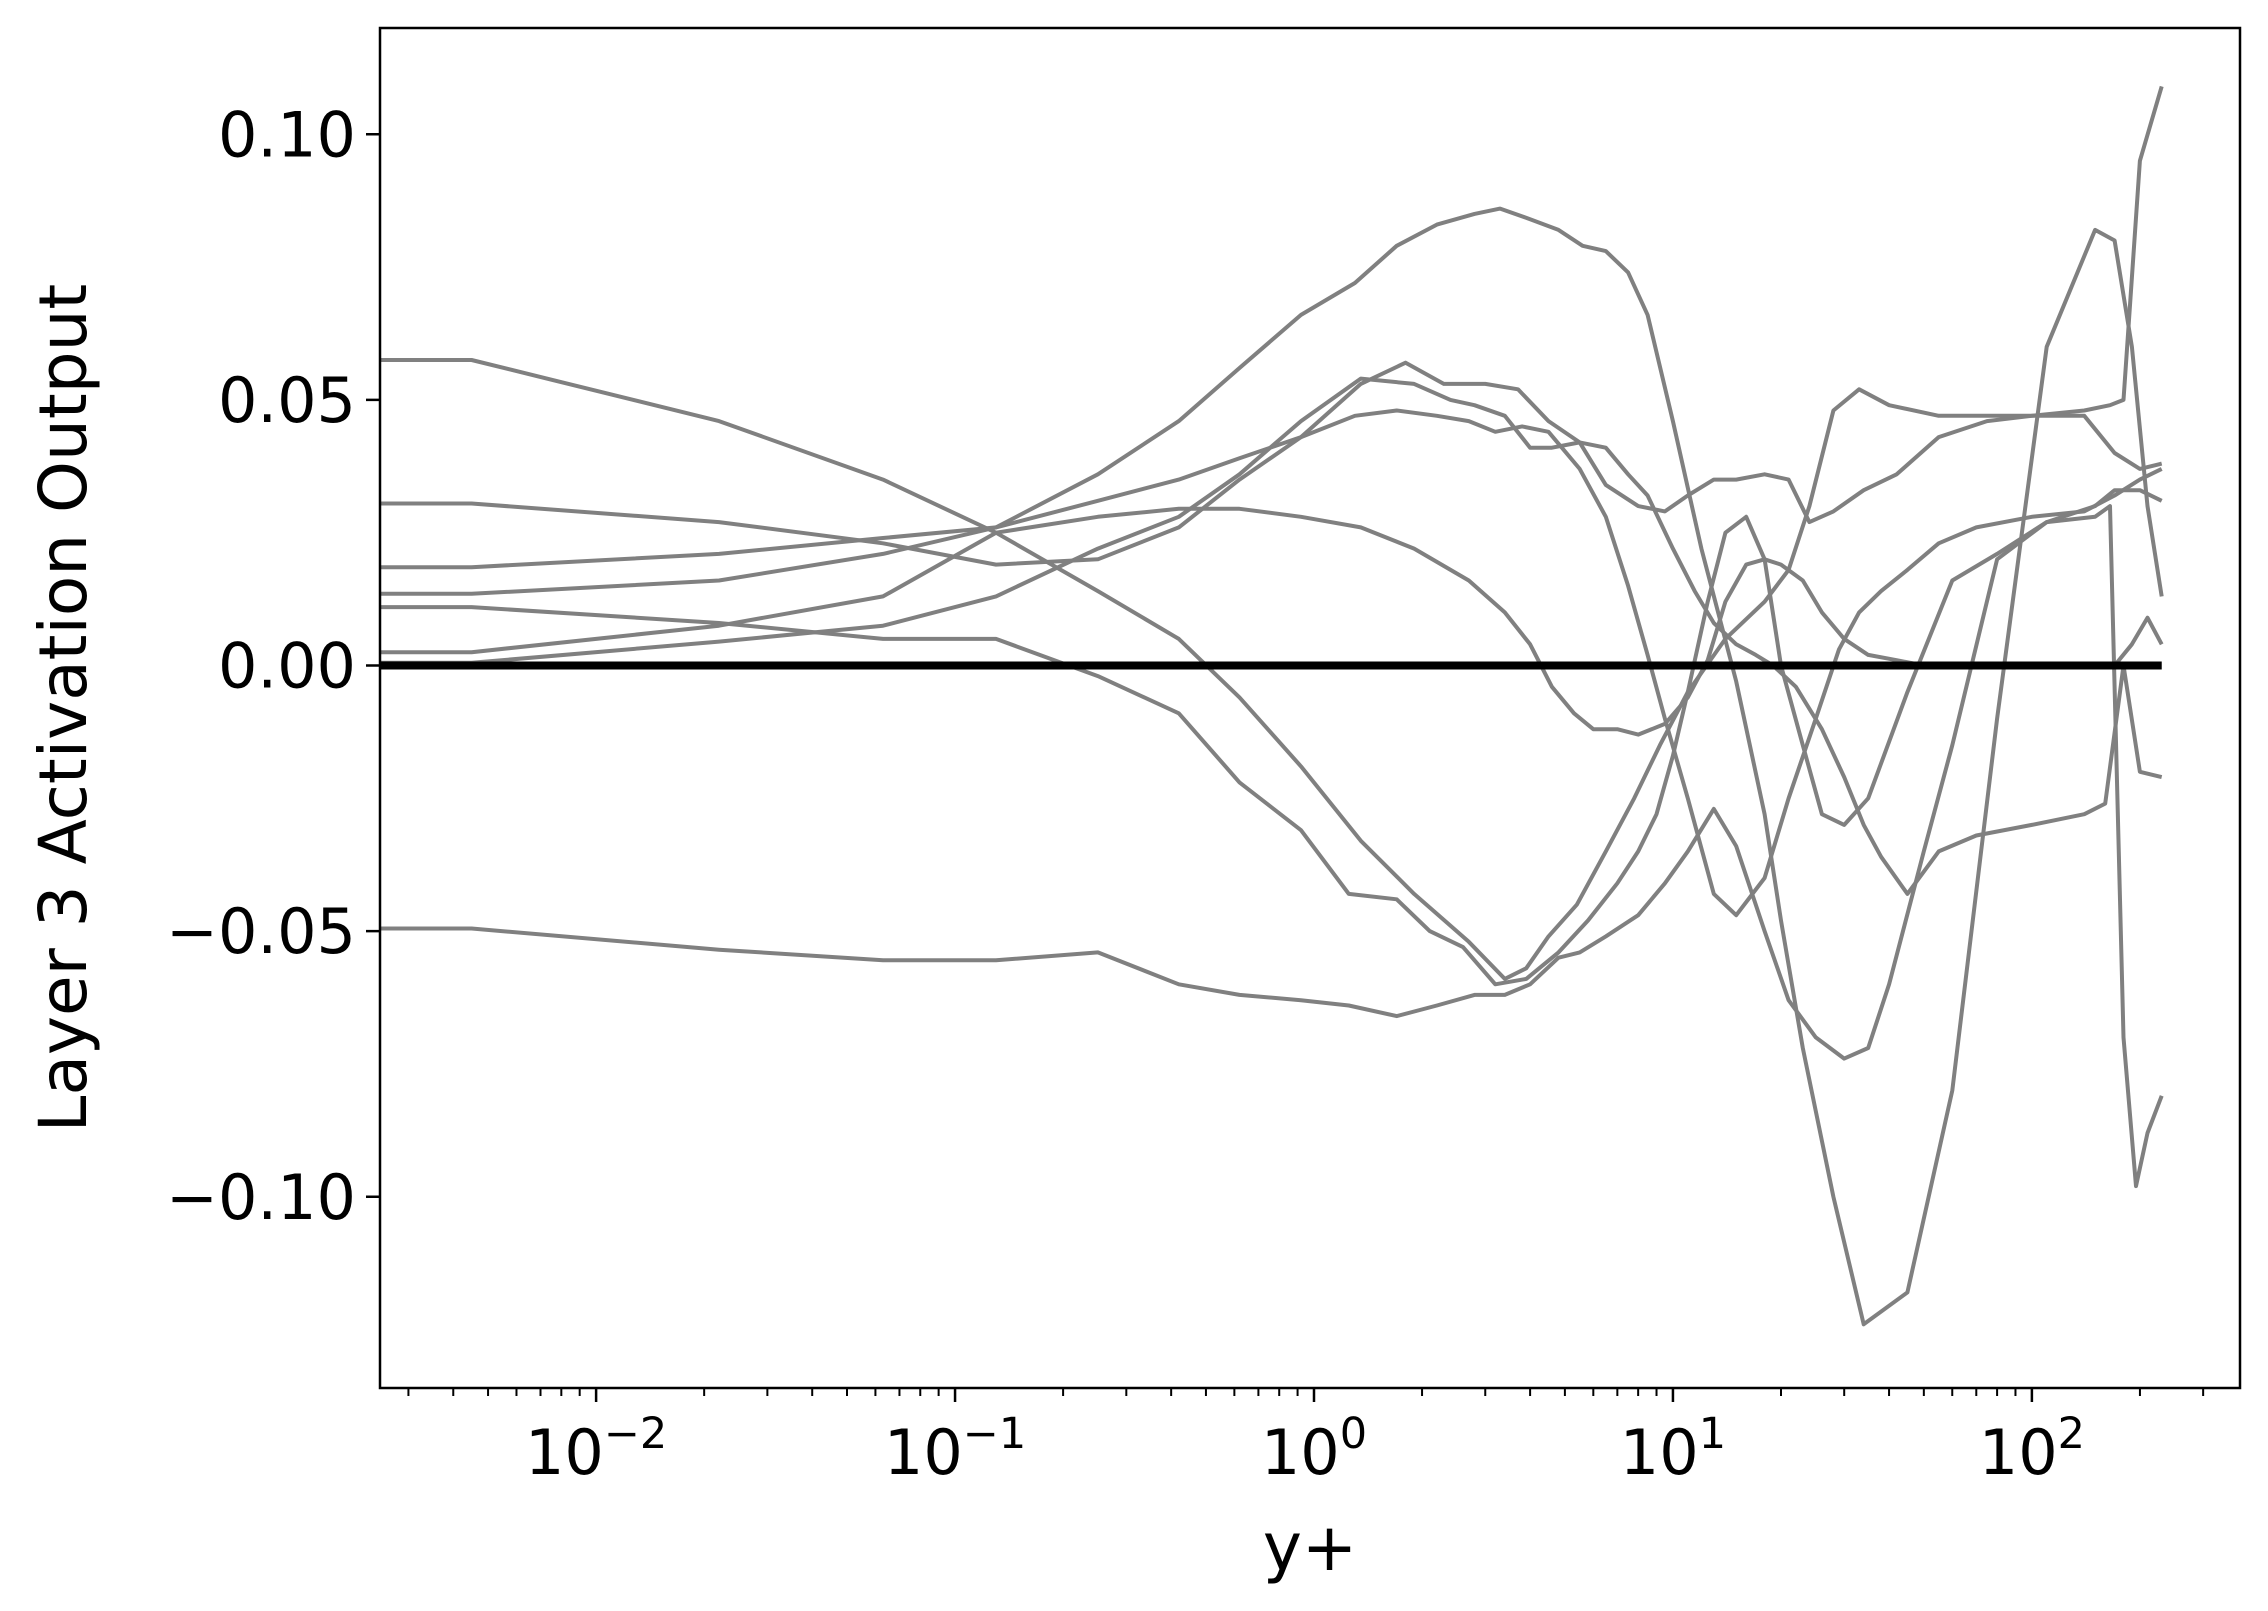  I want to click on x-tick-label: 10², so click(2032, 1449).